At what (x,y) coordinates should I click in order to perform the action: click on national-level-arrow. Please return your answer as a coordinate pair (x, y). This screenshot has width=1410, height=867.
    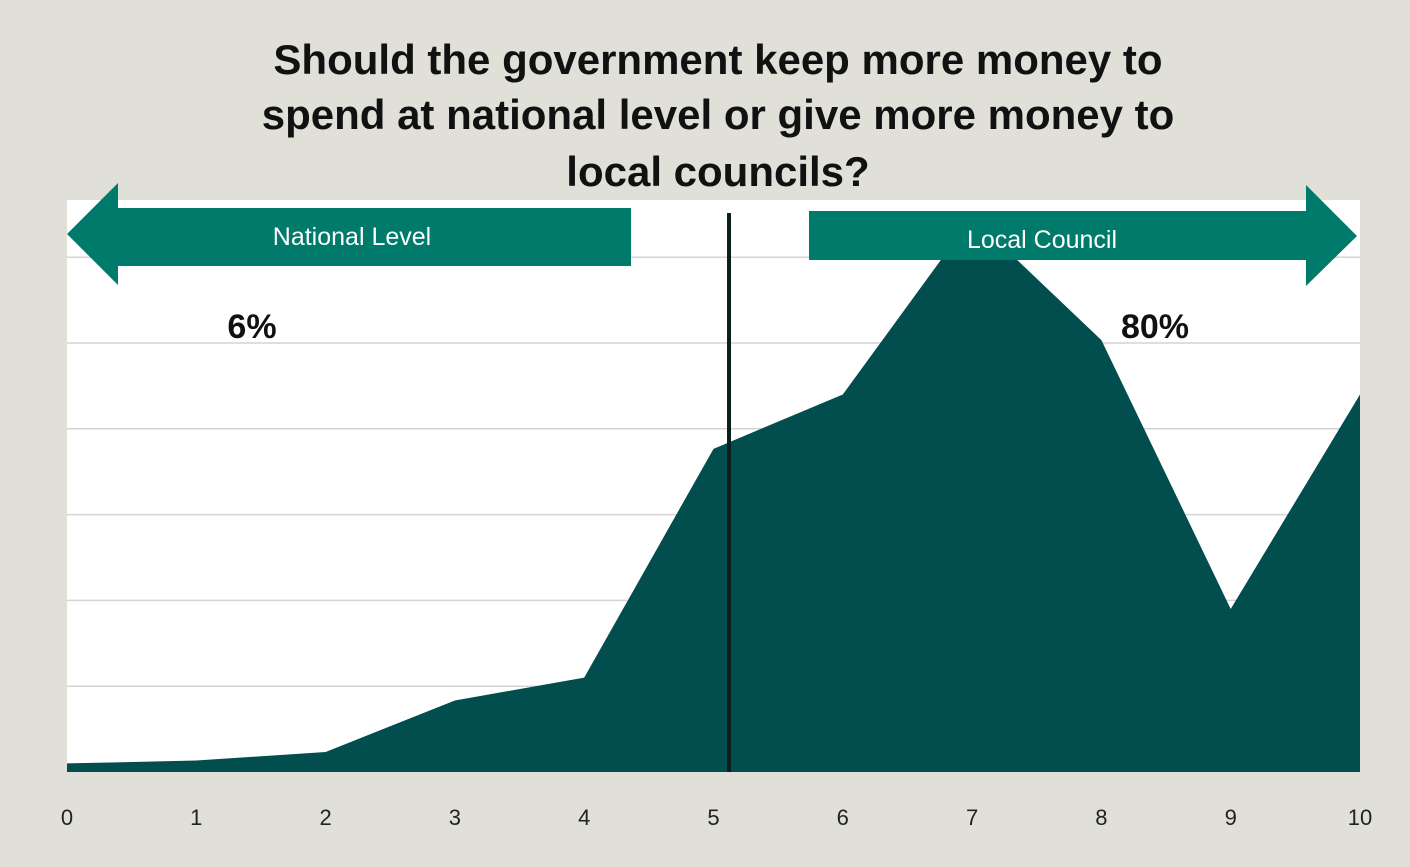
    Looking at the image, I should click on (349, 234).